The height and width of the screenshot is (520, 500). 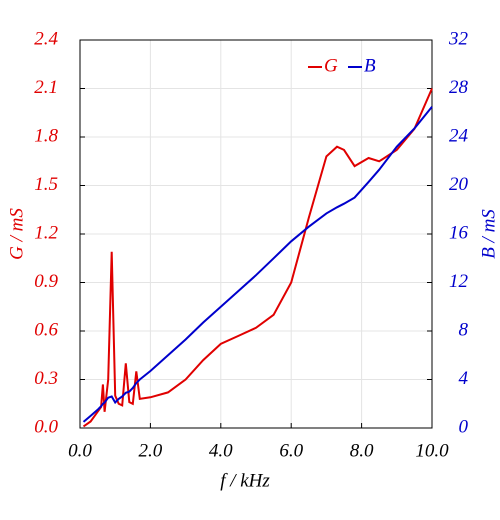 What do you see at coordinates (464, 329) in the screenshot?
I see `y2-tick-label: 8` at bounding box center [464, 329].